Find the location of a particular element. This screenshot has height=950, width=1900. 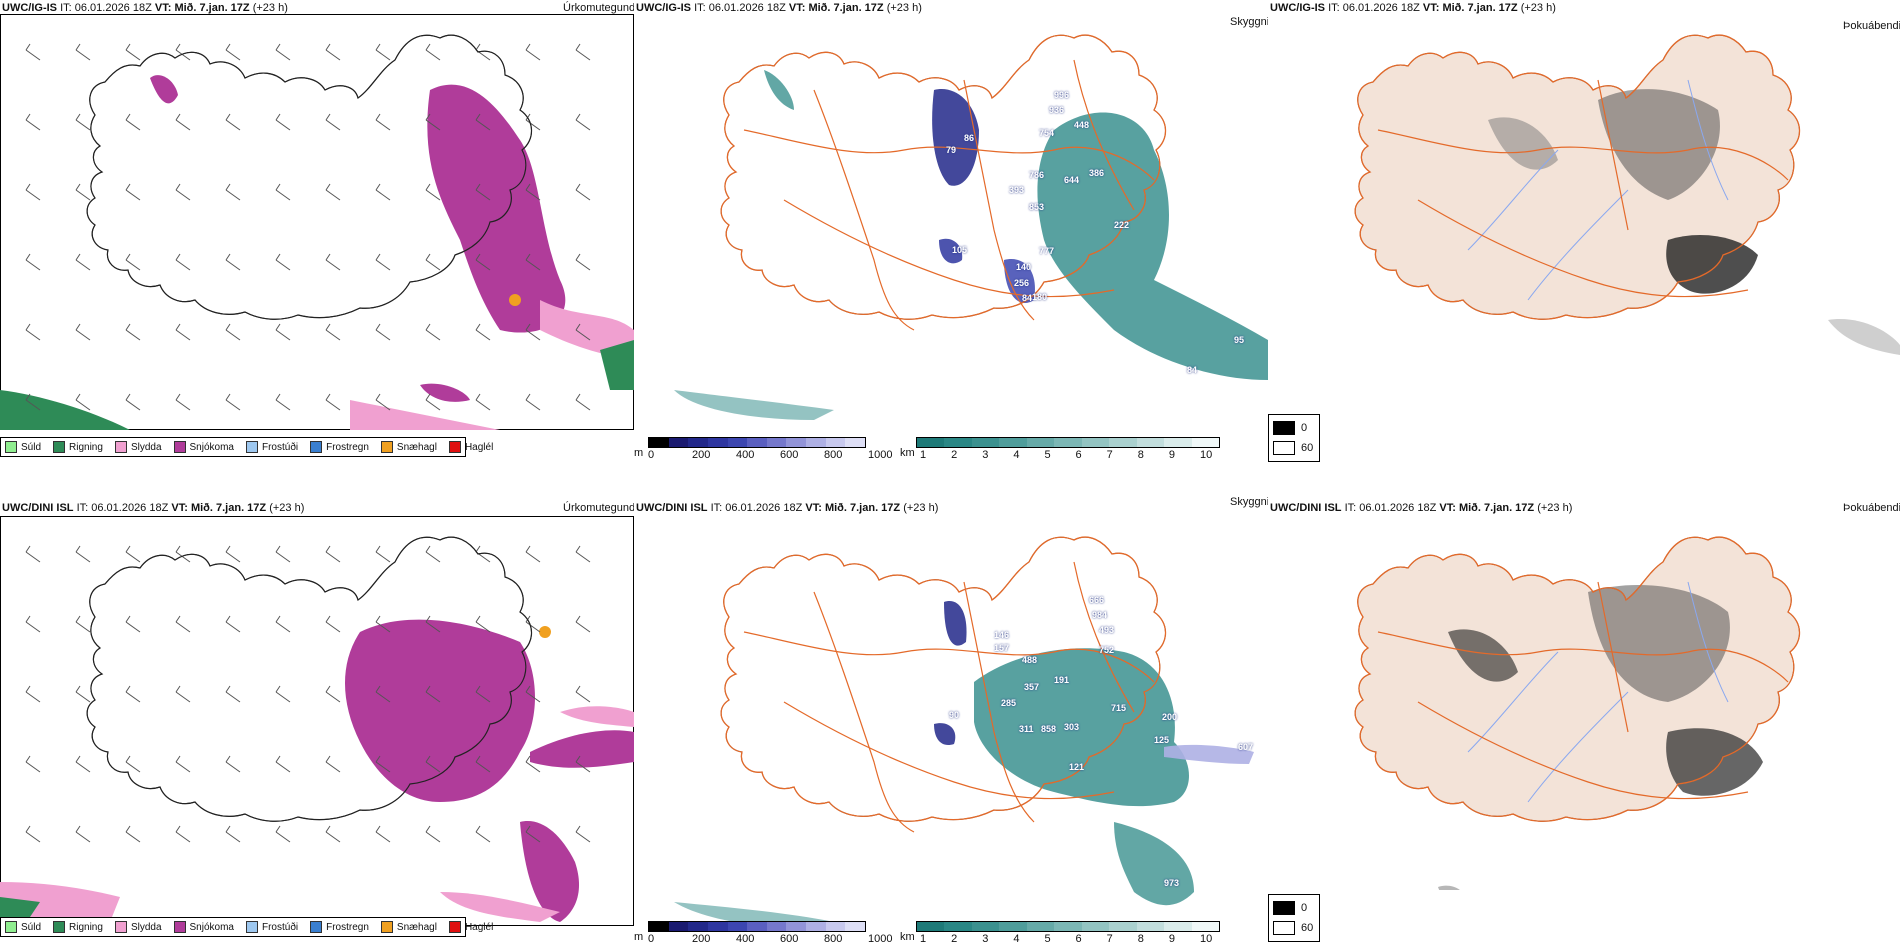

fog-map-top is located at coordinates (1627, 194).